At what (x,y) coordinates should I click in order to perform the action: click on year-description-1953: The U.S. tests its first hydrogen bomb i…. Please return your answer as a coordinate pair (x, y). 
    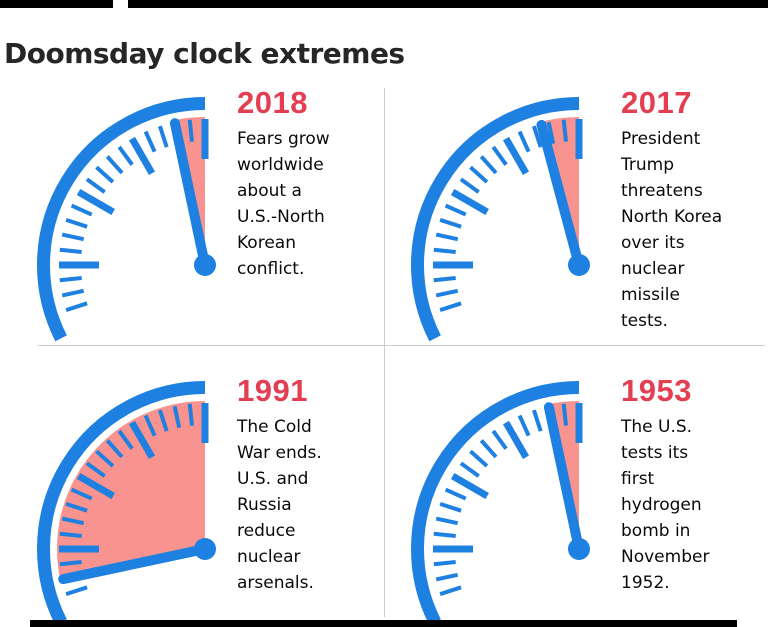
    Looking at the image, I should click on (665, 505).